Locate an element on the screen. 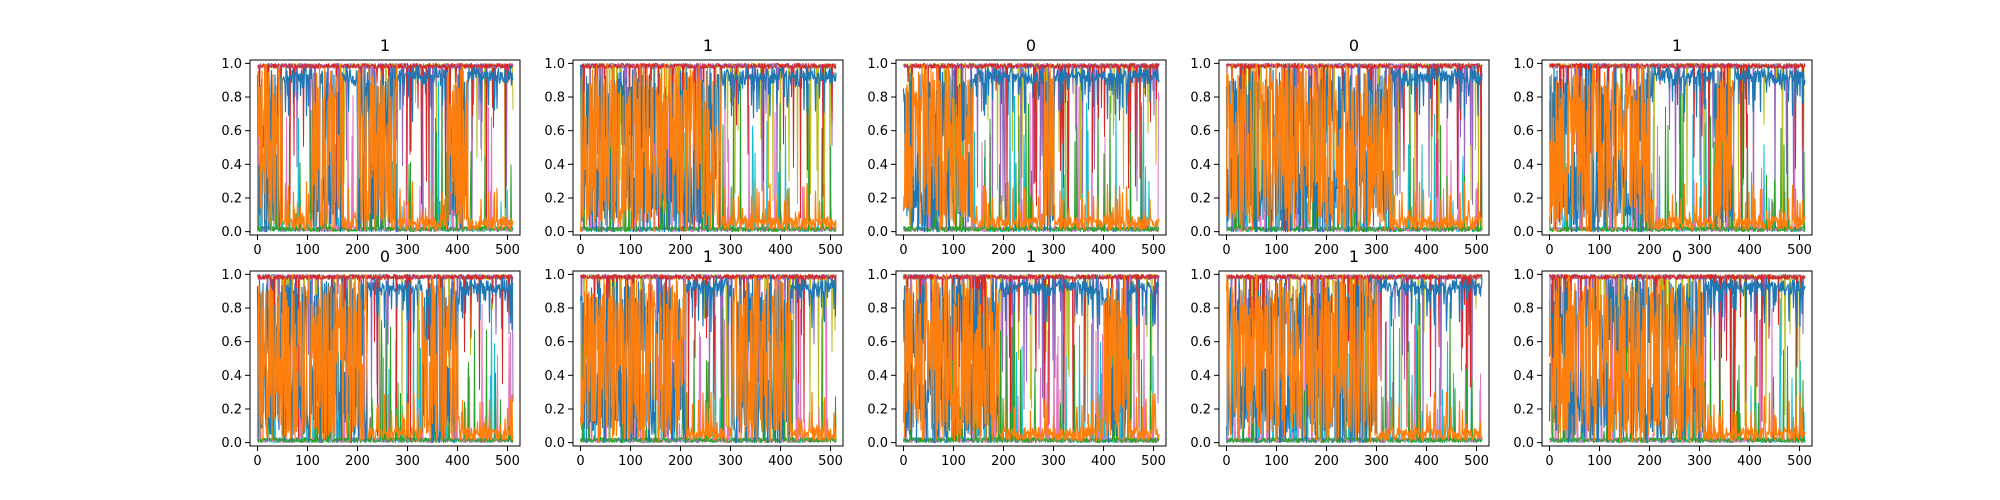 The height and width of the screenshot is (500, 2000). subplot-9-title: 1 is located at coordinates (1354, 256).